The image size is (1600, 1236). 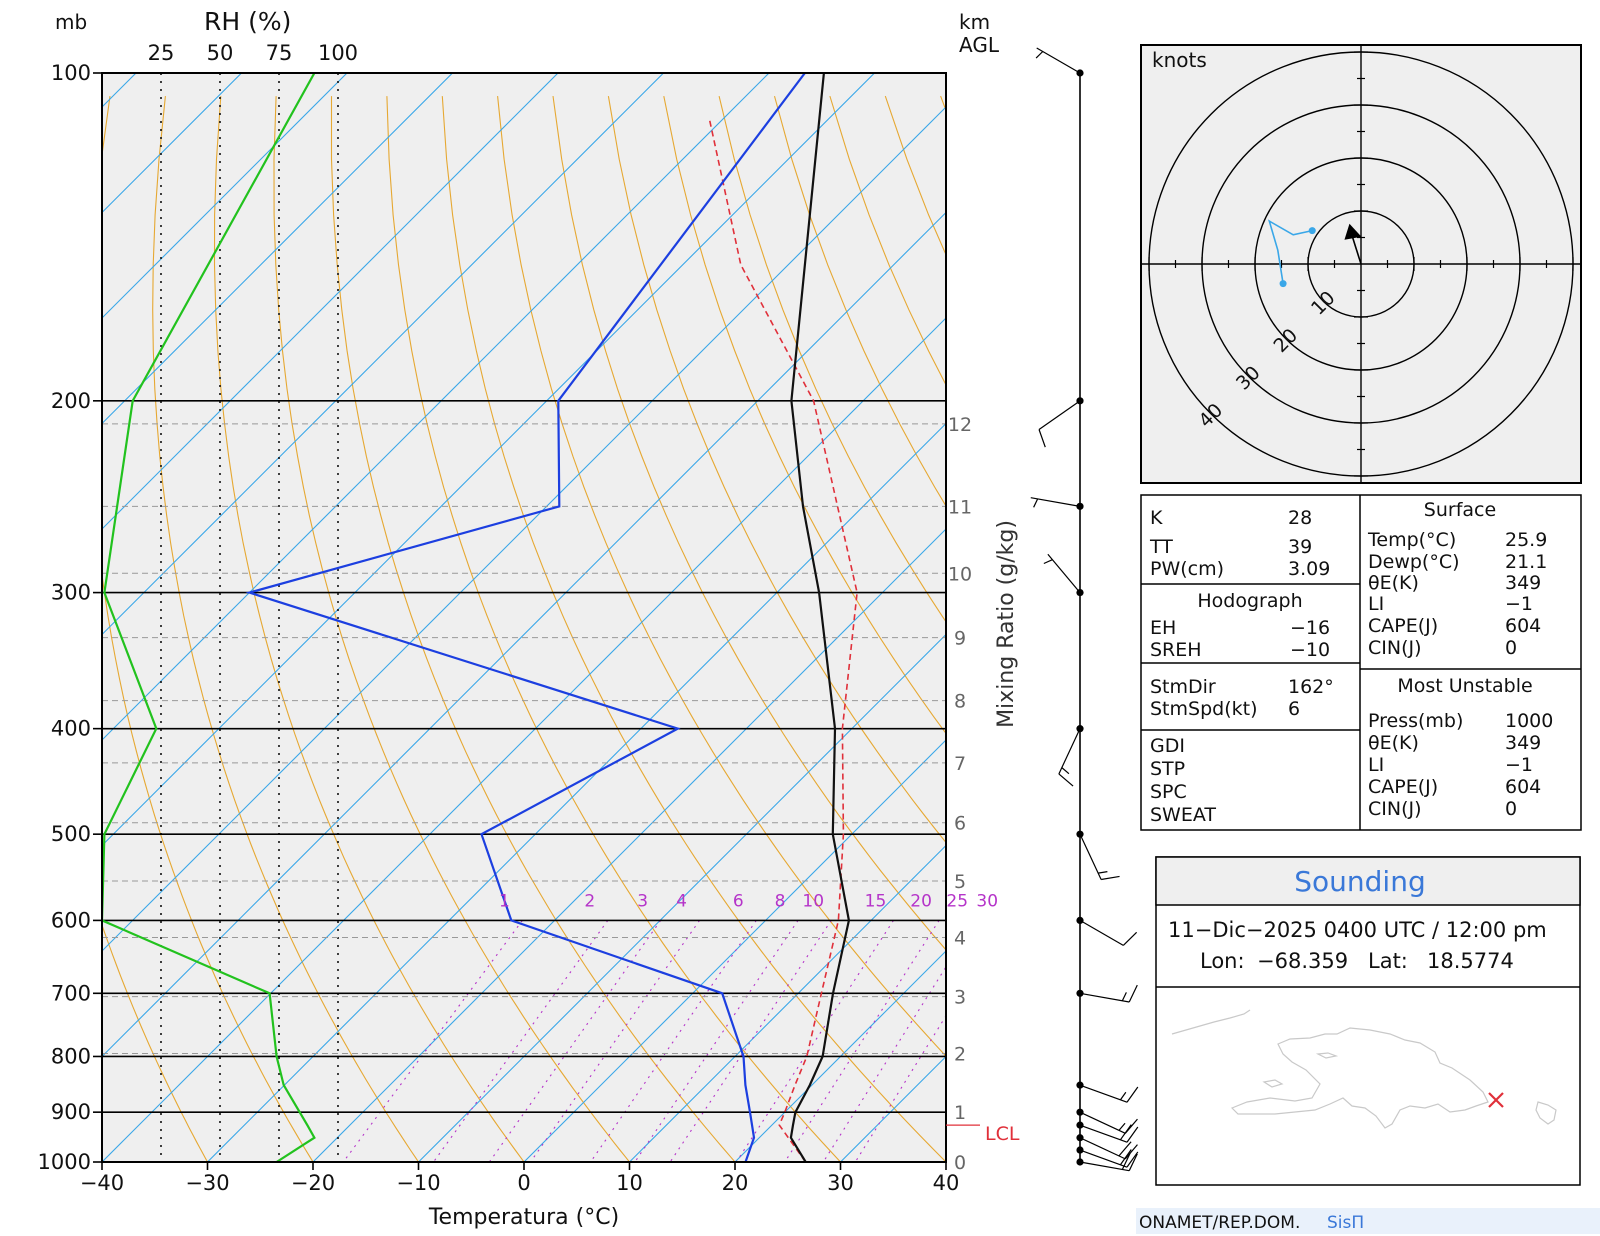 What do you see at coordinates (1311, 687) in the screenshot?
I see `storm-direction-value: 162°` at bounding box center [1311, 687].